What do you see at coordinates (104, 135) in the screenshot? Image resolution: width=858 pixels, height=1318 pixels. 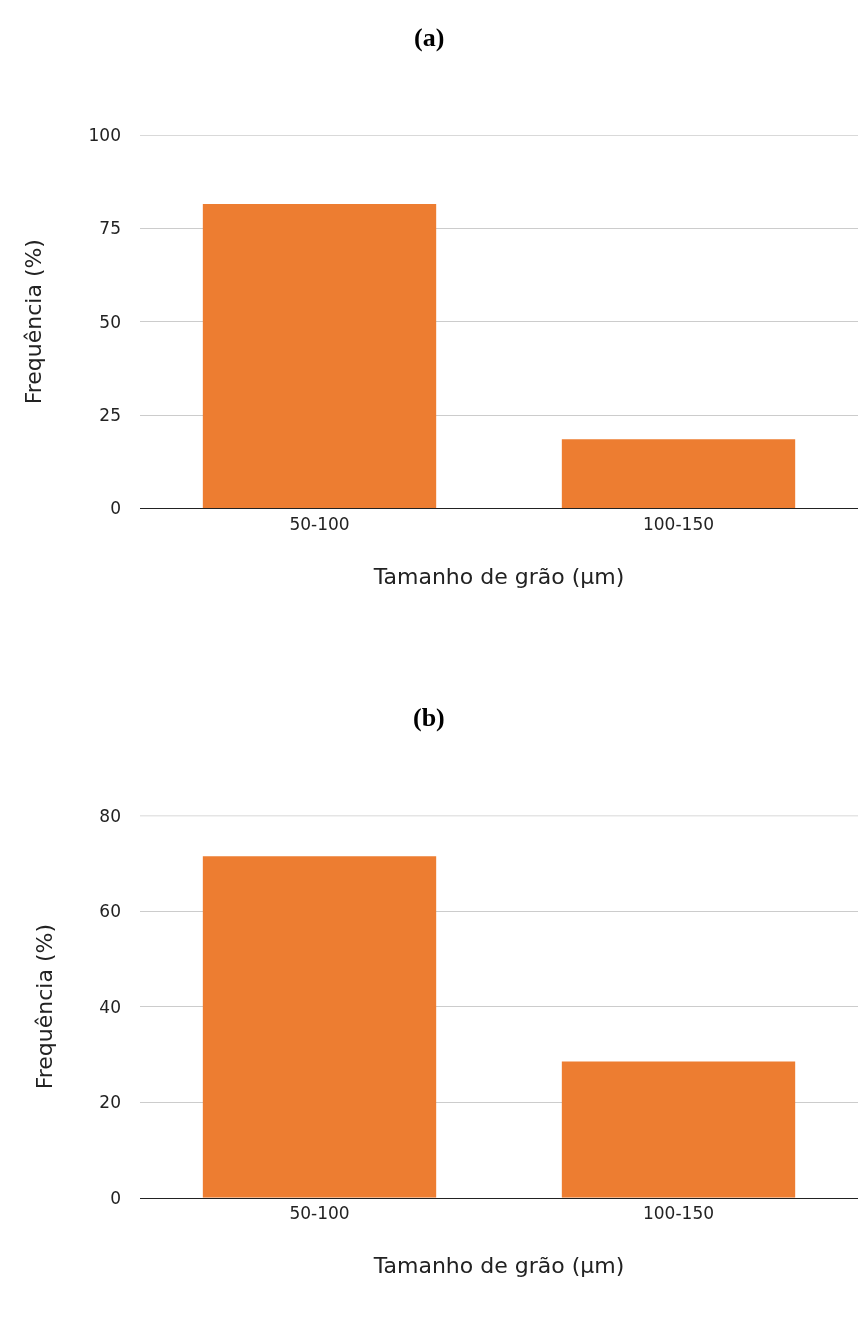 I see `y-tick-label: 100` at bounding box center [104, 135].